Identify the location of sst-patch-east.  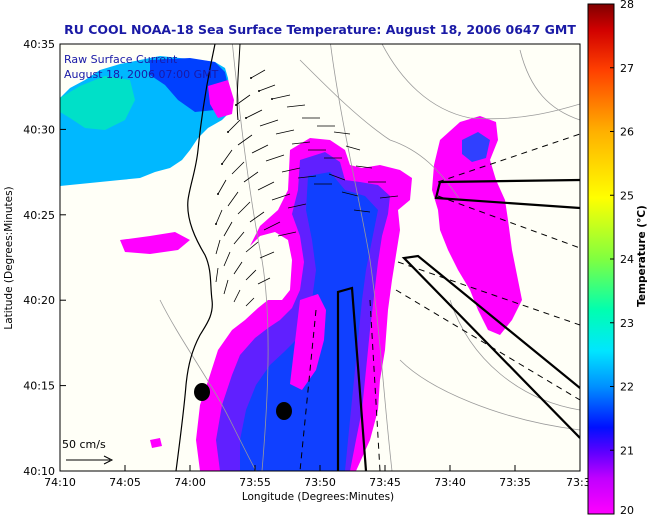
(477, 225).